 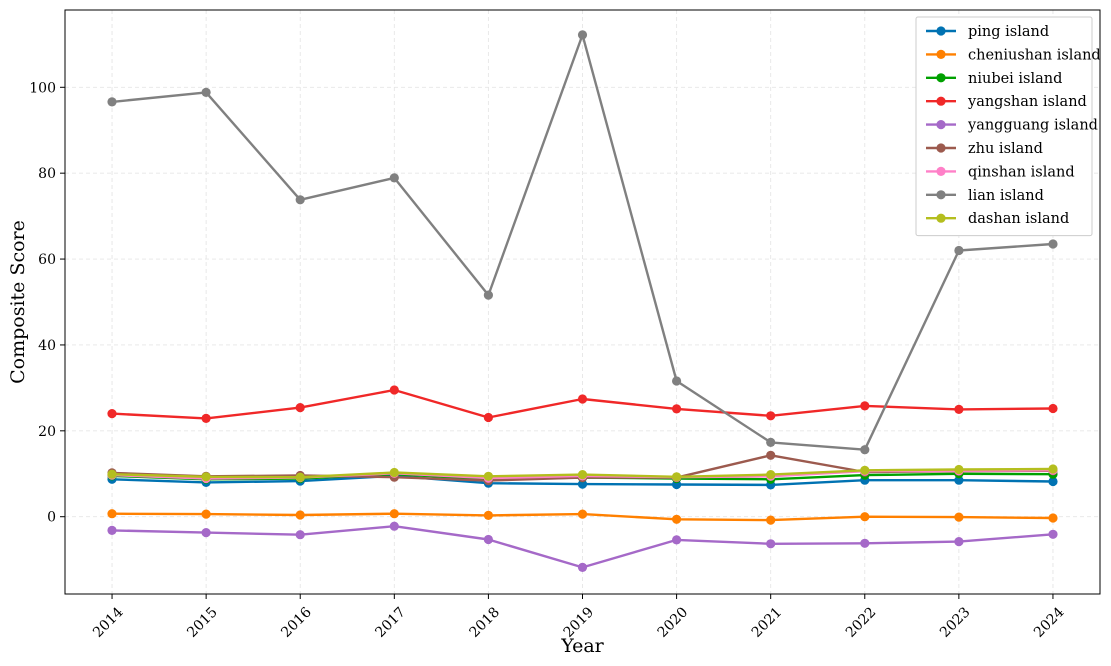 I want to click on x-tick-label: 2021, so click(x=767, y=622).